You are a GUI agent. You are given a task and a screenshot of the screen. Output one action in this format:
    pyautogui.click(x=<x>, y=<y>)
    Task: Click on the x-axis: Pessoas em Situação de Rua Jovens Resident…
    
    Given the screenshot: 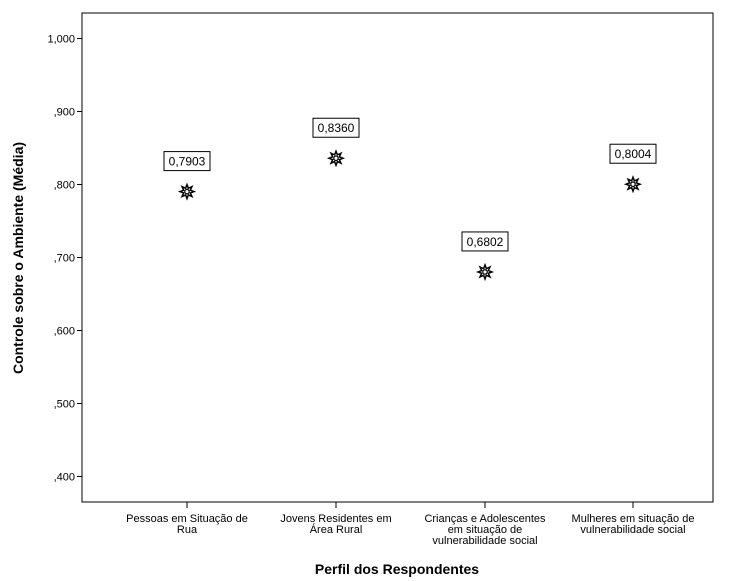 What is the action you would take?
    pyautogui.click(x=410, y=524)
    